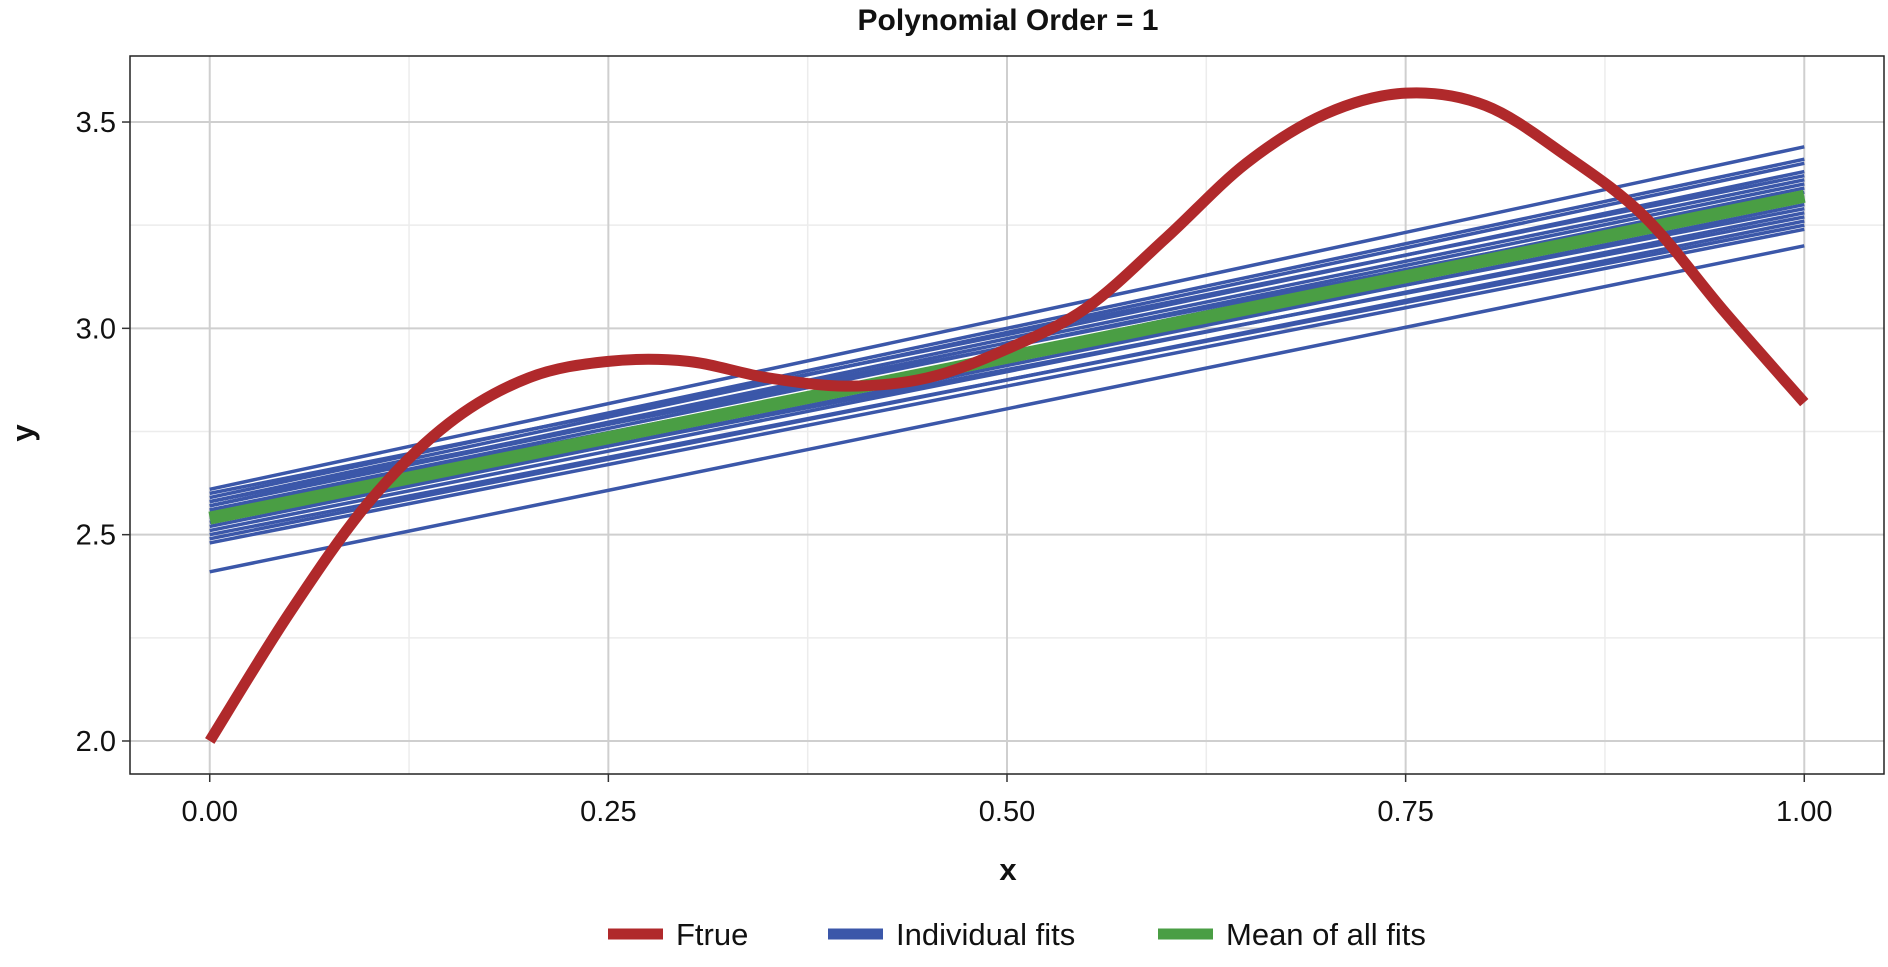 The height and width of the screenshot is (967, 1888). What do you see at coordinates (1804, 812) in the screenshot?
I see `x-tick-label: 1.00` at bounding box center [1804, 812].